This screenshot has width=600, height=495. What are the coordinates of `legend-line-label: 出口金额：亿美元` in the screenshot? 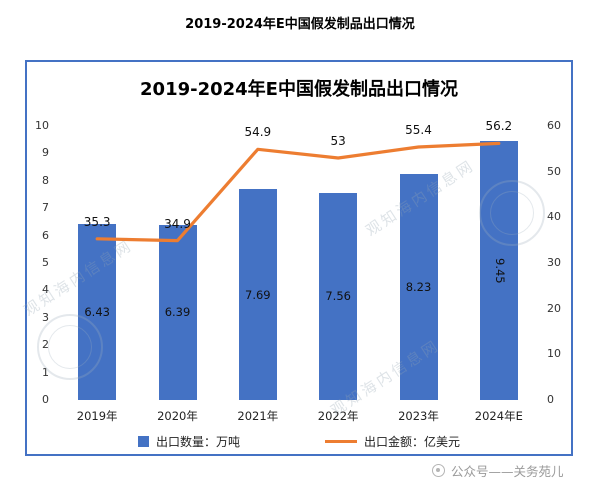 It's located at (412, 442).